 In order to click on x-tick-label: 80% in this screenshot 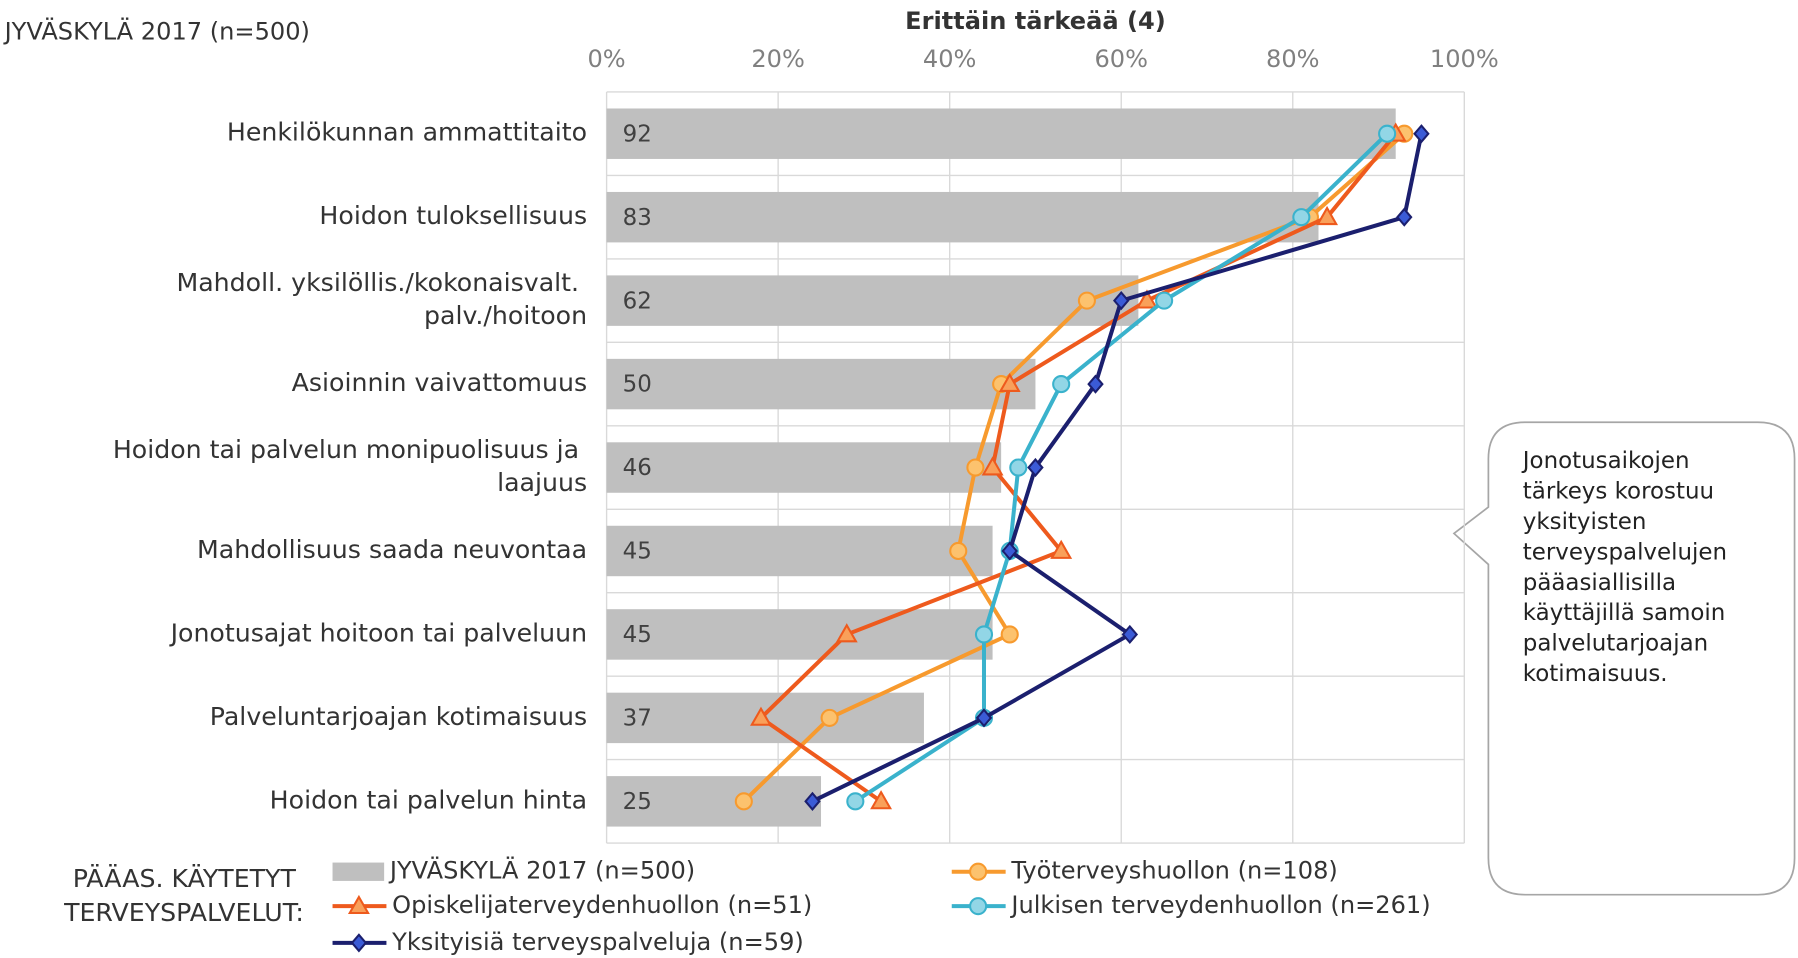, I will do `click(1293, 59)`.